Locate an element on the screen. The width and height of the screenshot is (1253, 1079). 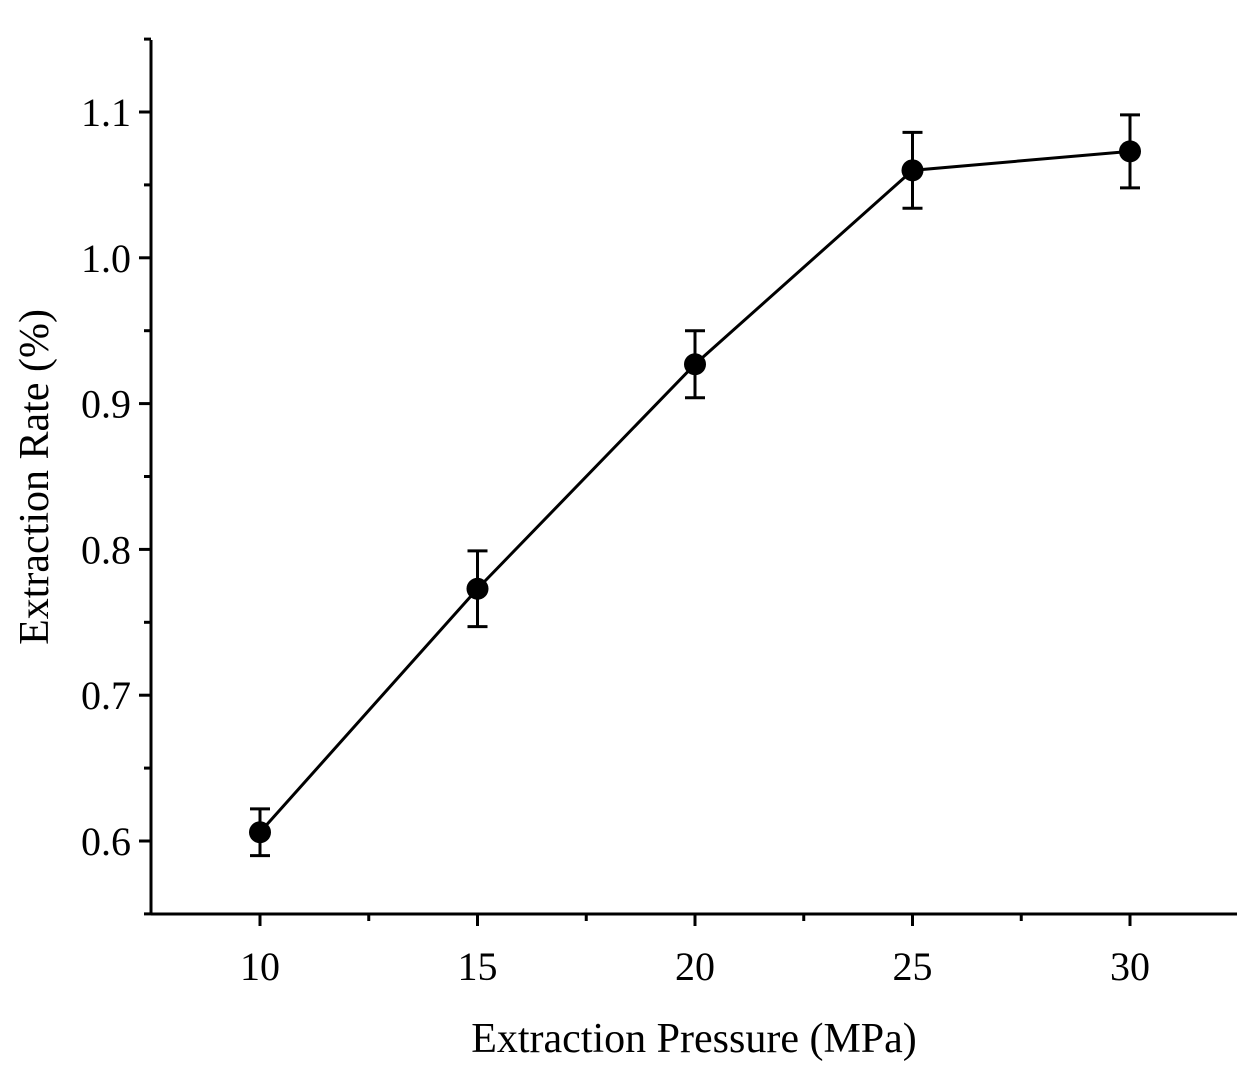
y-tick-label: 1.0 is located at coordinates (106, 258).